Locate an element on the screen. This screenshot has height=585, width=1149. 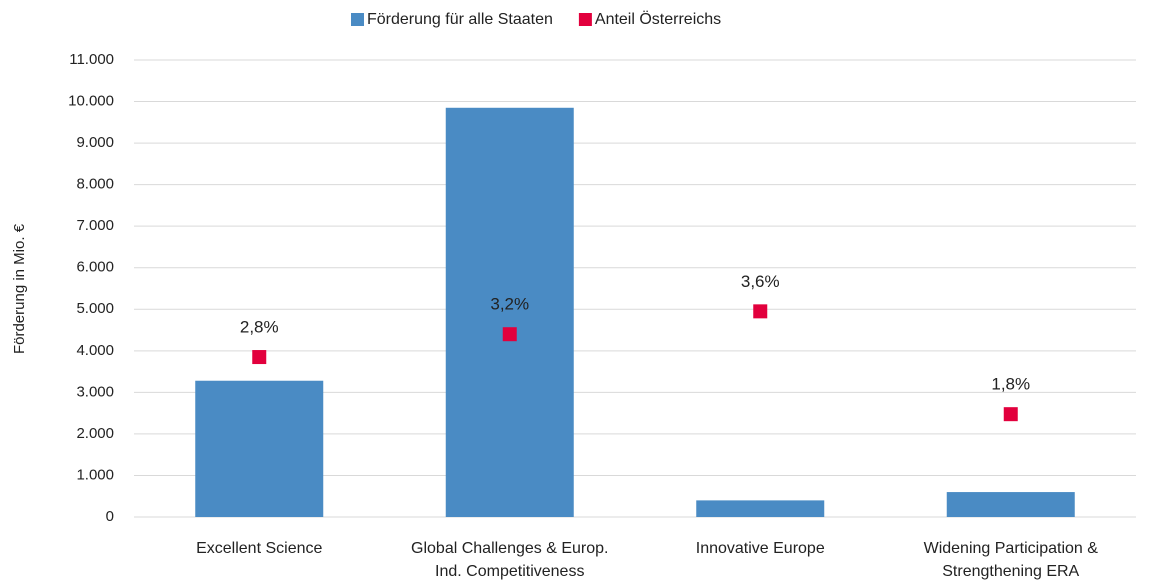
y-tick-label: 10.000 is located at coordinates (91, 101).